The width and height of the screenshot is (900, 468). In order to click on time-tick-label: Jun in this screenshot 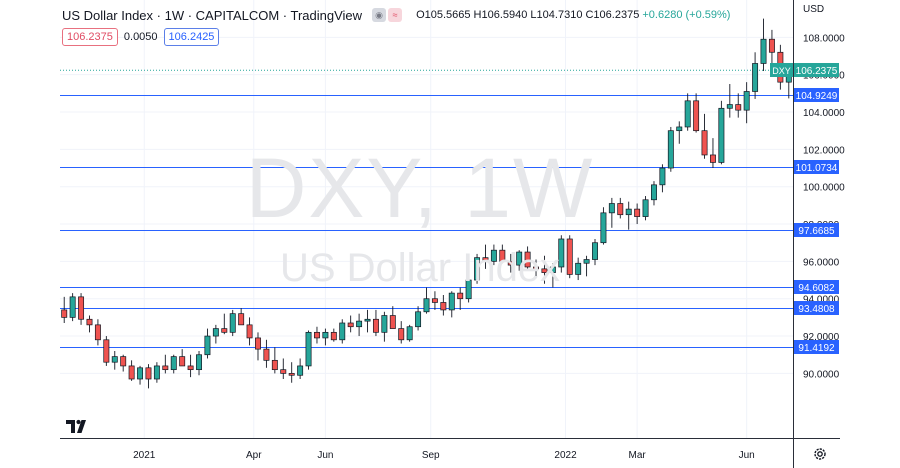, I will do `click(325, 455)`.